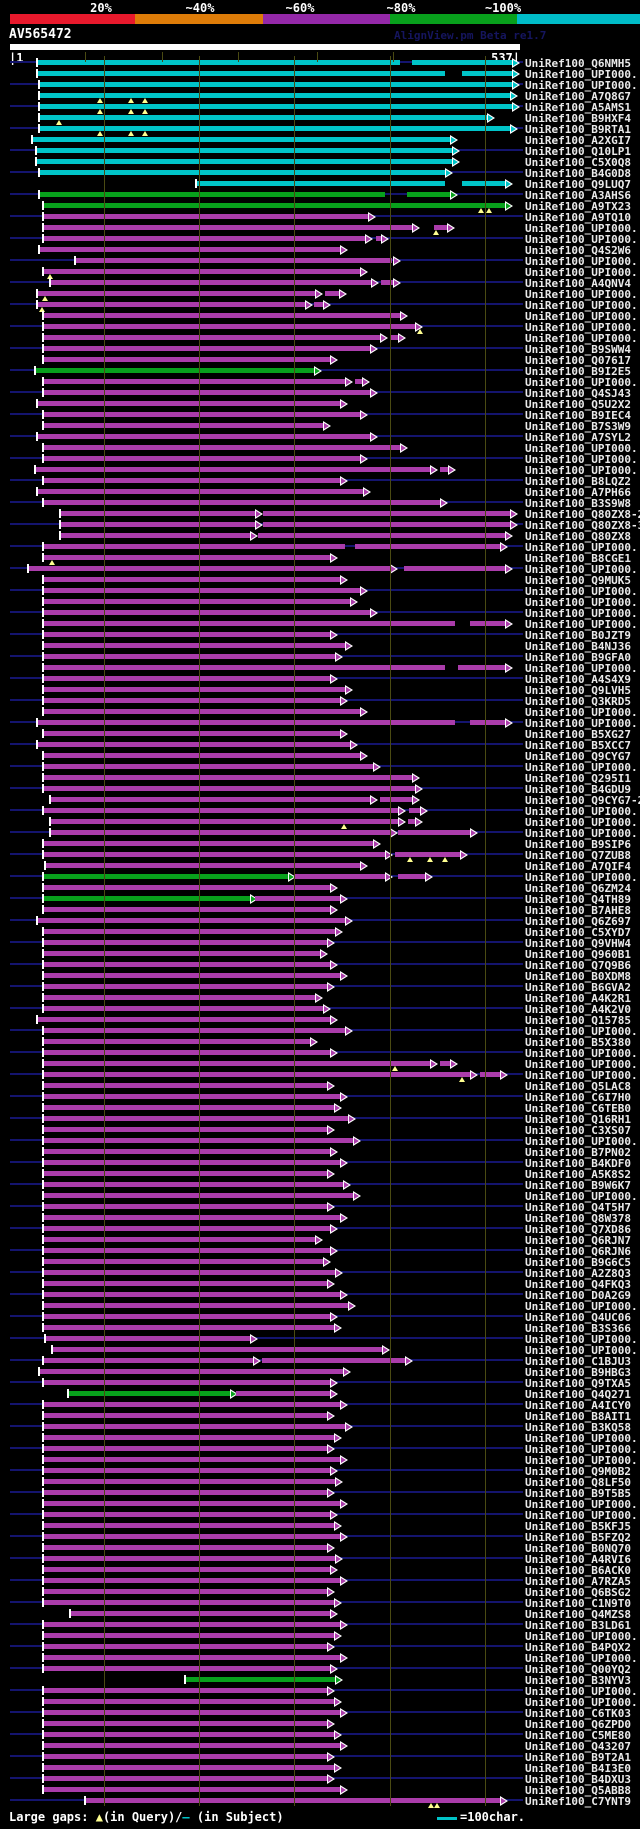  Describe the element at coordinates (320, 404) in the screenshot. I see `alignment-row: UniRef100_Q5U2X2` at that location.